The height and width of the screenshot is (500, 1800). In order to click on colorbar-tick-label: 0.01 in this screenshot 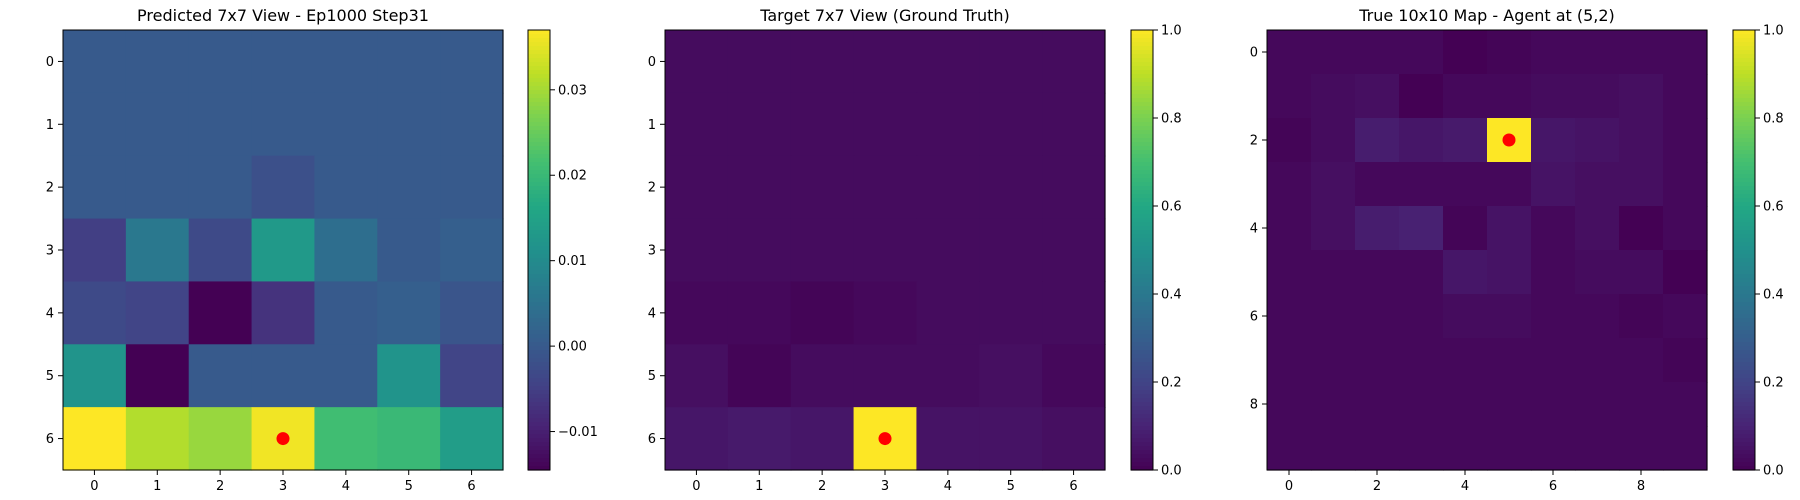, I will do `click(572, 261)`.